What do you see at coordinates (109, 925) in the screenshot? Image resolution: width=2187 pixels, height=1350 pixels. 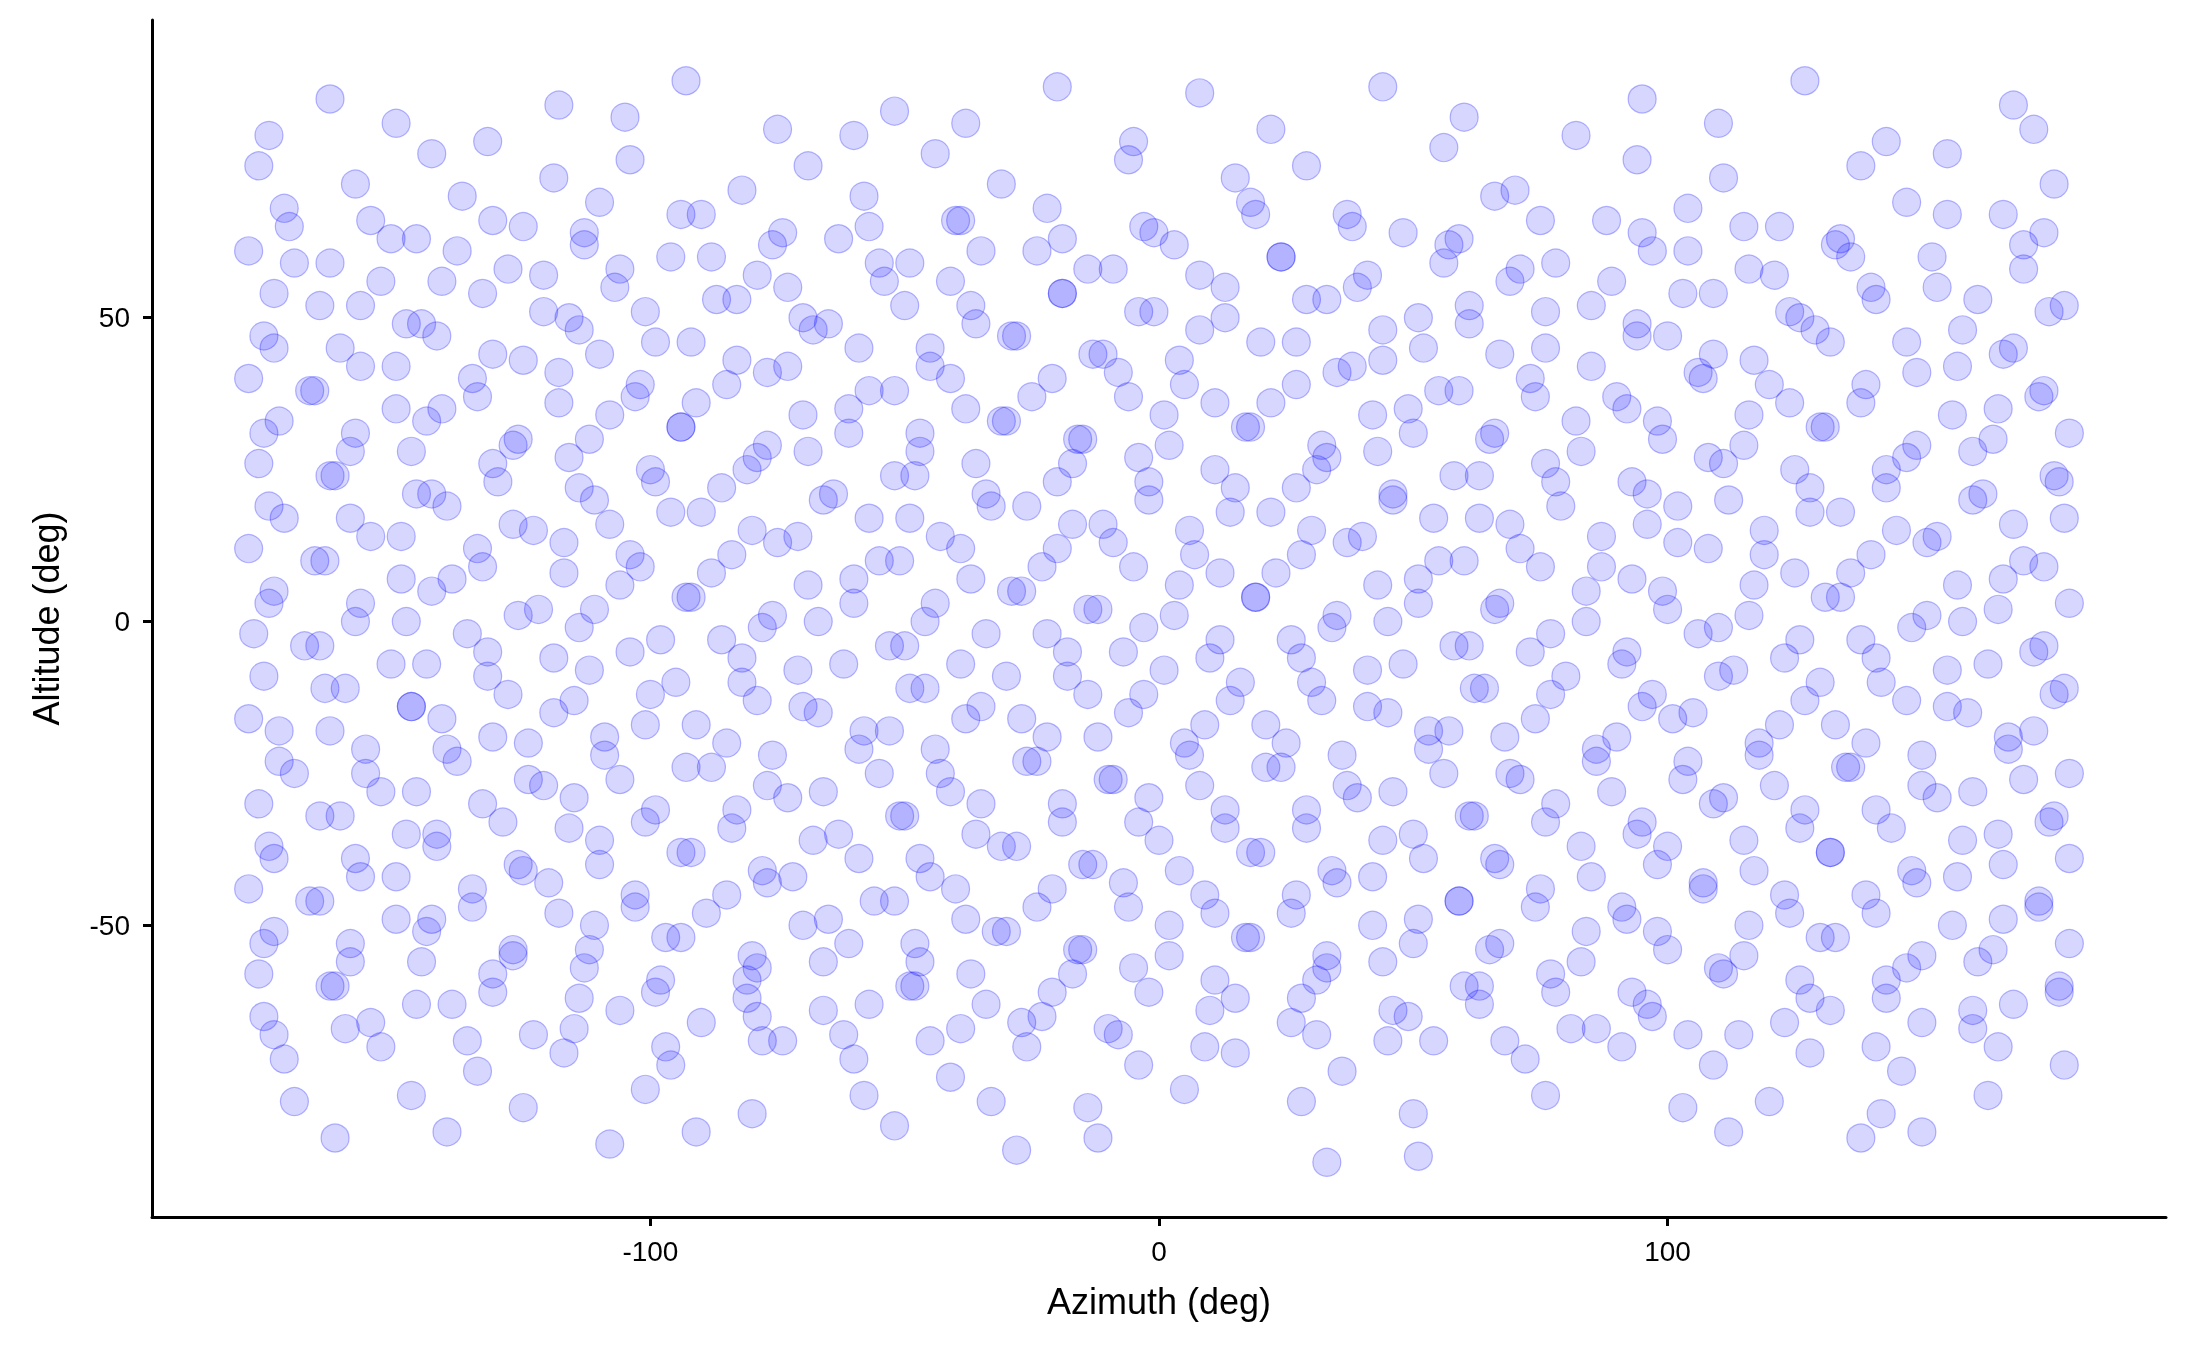 I see `y-tick-label: -50` at bounding box center [109, 925].